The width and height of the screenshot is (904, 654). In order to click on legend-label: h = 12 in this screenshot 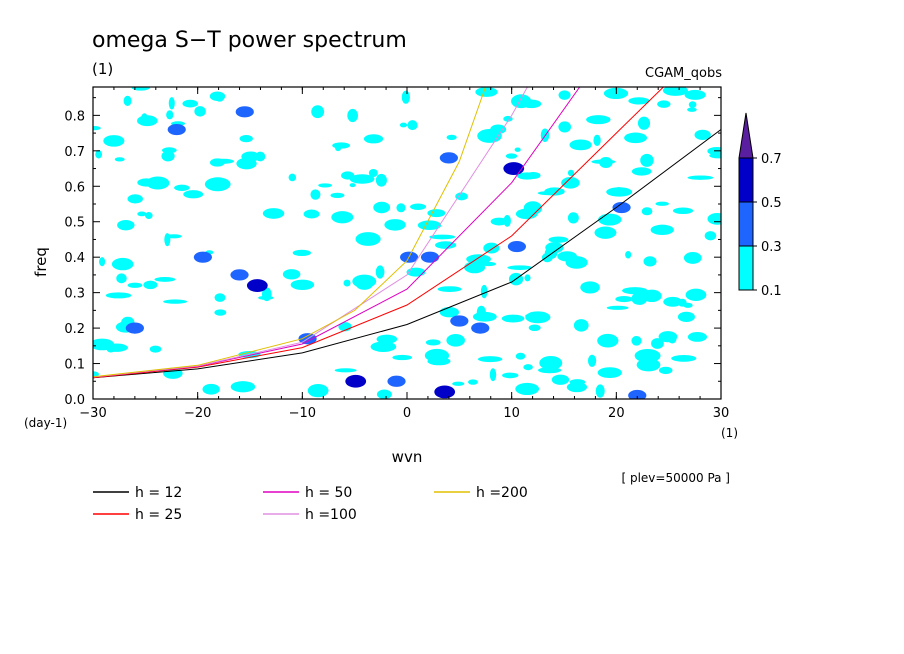, I will do `click(158, 493)`.